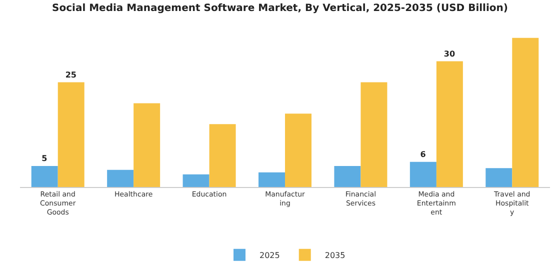 The width and height of the screenshot is (560, 280). I want to click on data-label: 25, so click(71, 75).